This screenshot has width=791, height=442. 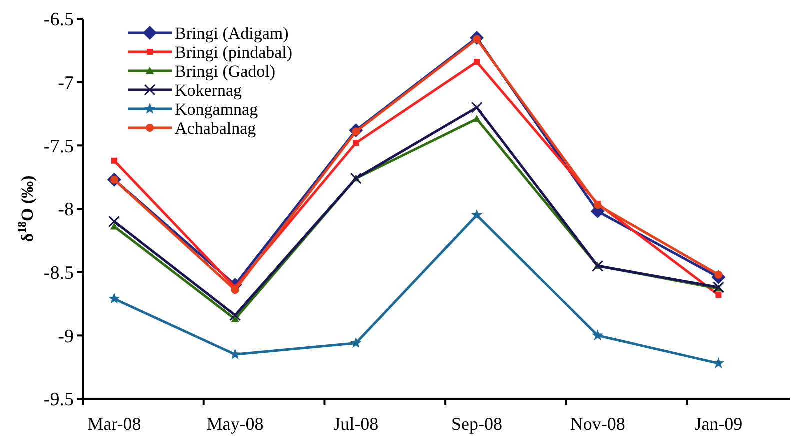 What do you see at coordinates (66, 210) in the screenshot?
I see `y-tick-label: -8` at bounding box center [66, 210].